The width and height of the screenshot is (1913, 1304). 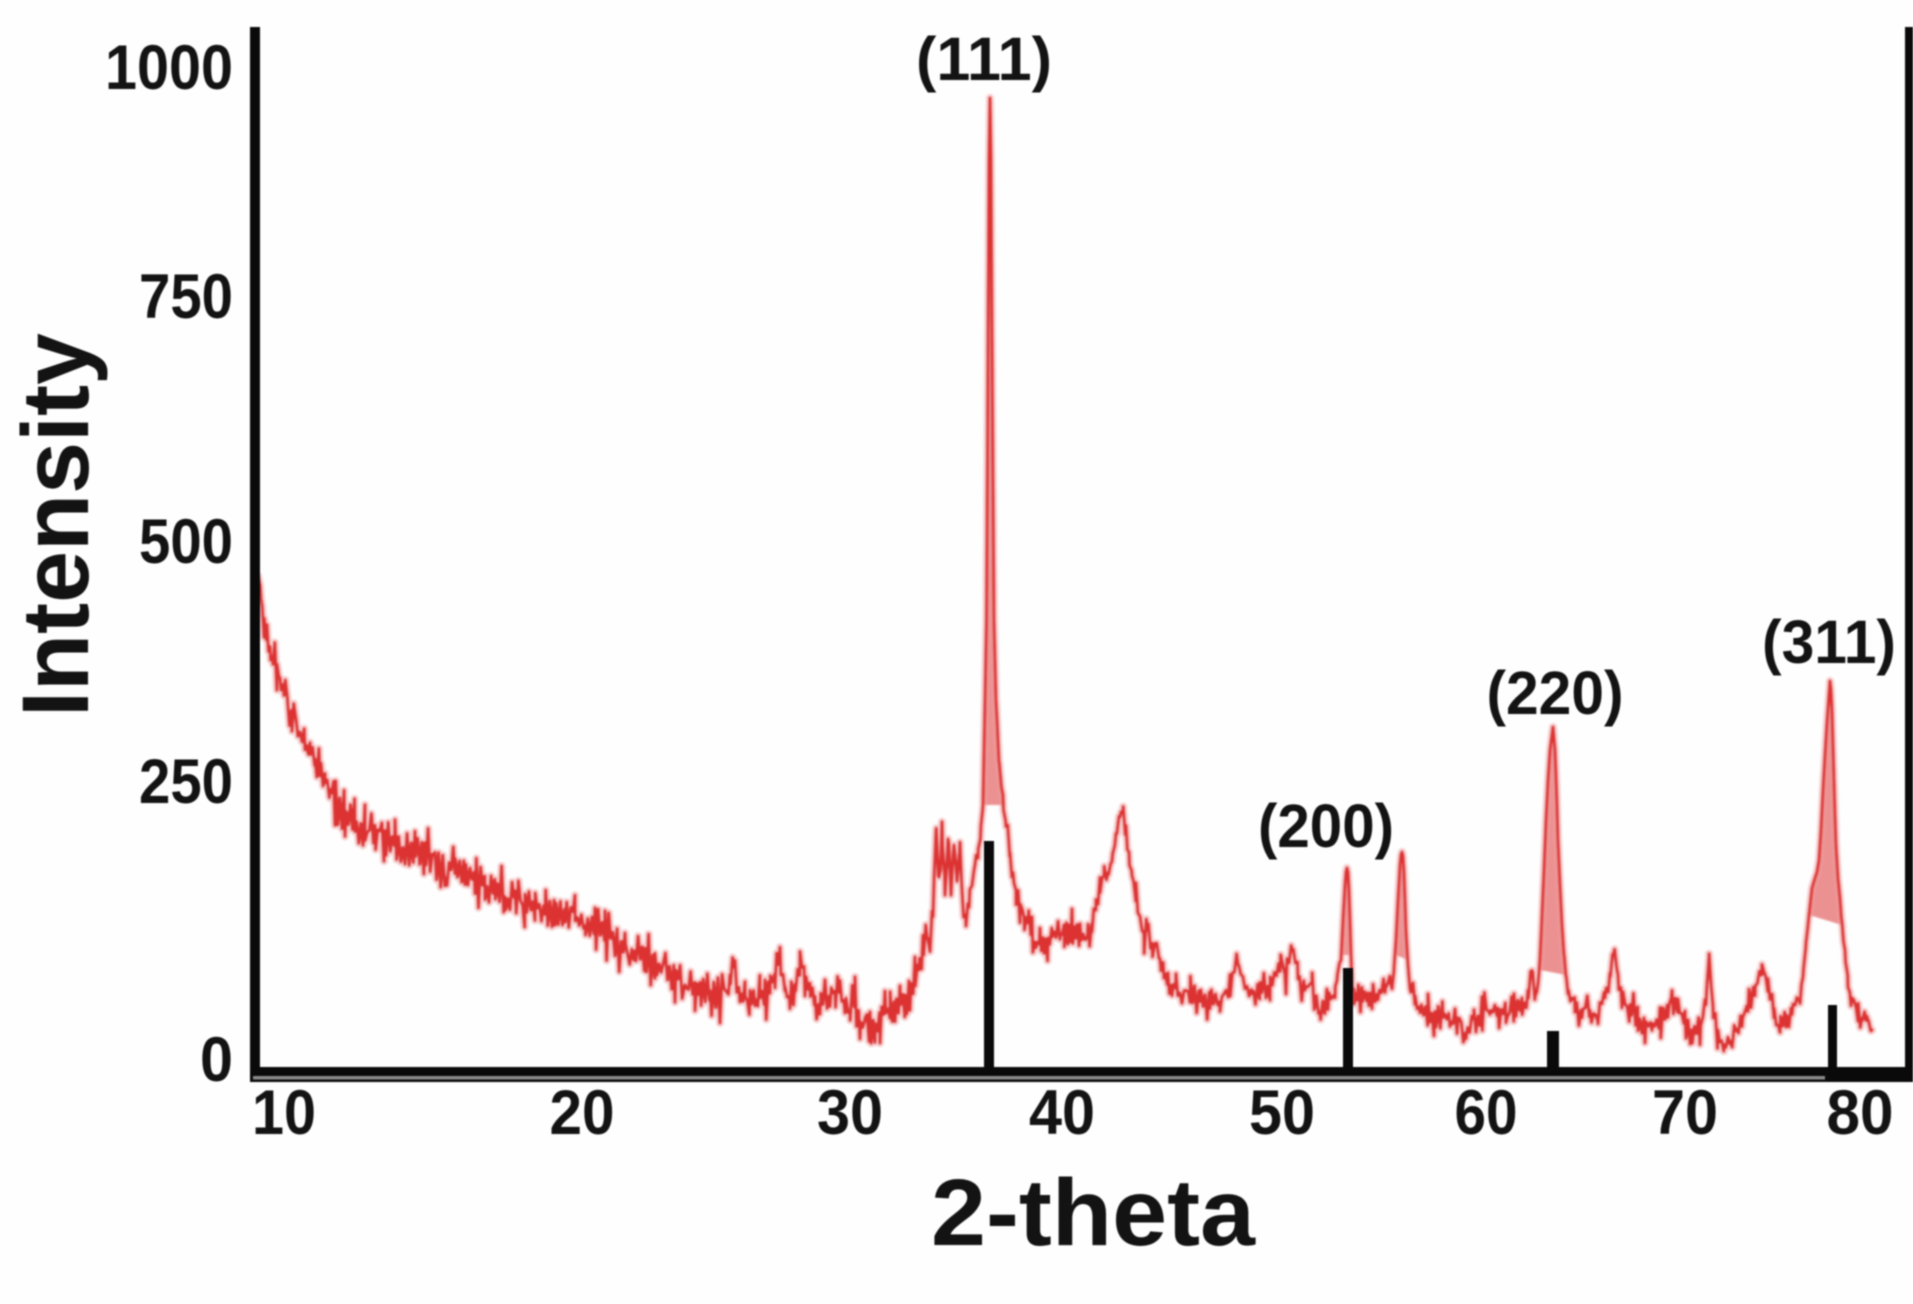 What do you see at coordinates (1282, 1113) in the screenshot?
I see `svg-text: 50` at bounding box center [1282, 1113].